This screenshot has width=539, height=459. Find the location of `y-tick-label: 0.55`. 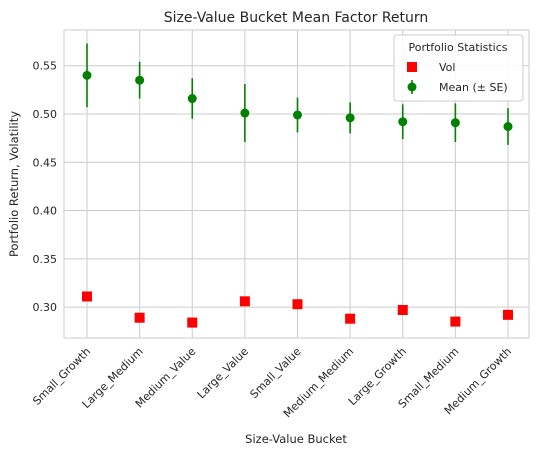

y-tick-label: 0.55 is located at coordinates (45, 66).